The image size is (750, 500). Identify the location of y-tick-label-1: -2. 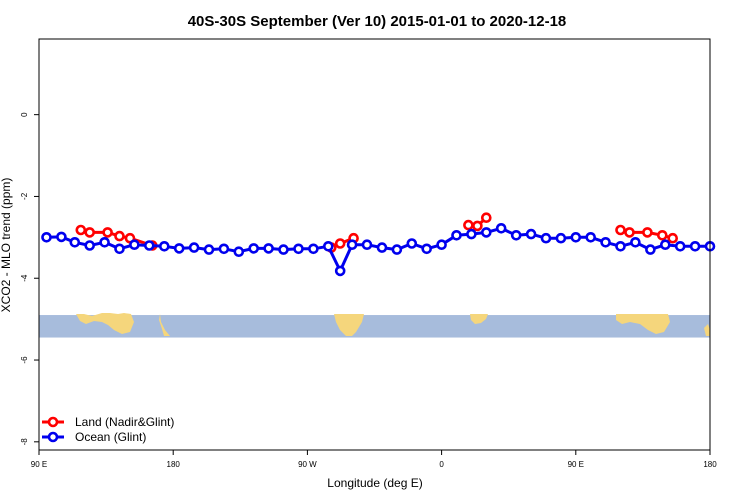
(24, 196).